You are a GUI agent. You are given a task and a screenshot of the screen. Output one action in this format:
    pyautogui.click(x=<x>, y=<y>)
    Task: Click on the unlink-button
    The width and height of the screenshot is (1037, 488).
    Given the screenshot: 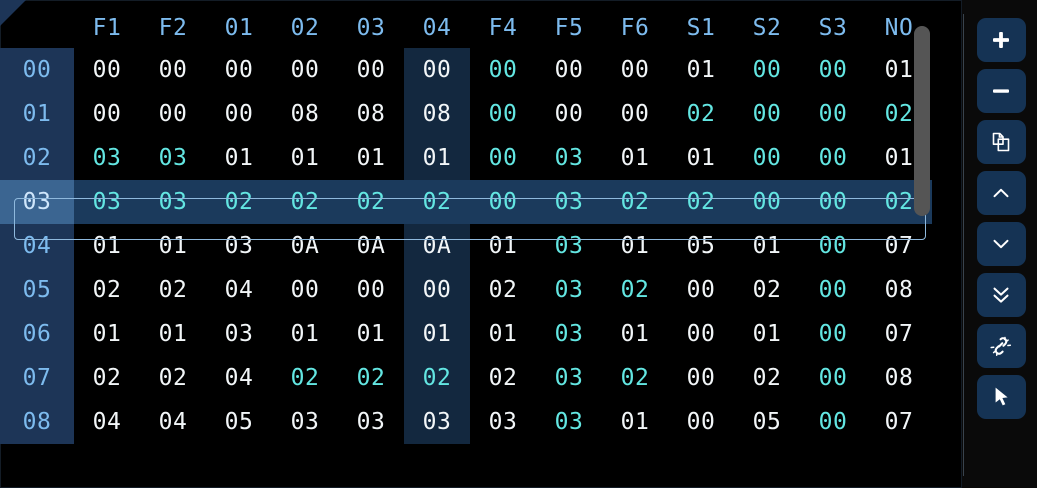 What is the action you would take?
    pyautogui.click(x=1001, y=346)
    